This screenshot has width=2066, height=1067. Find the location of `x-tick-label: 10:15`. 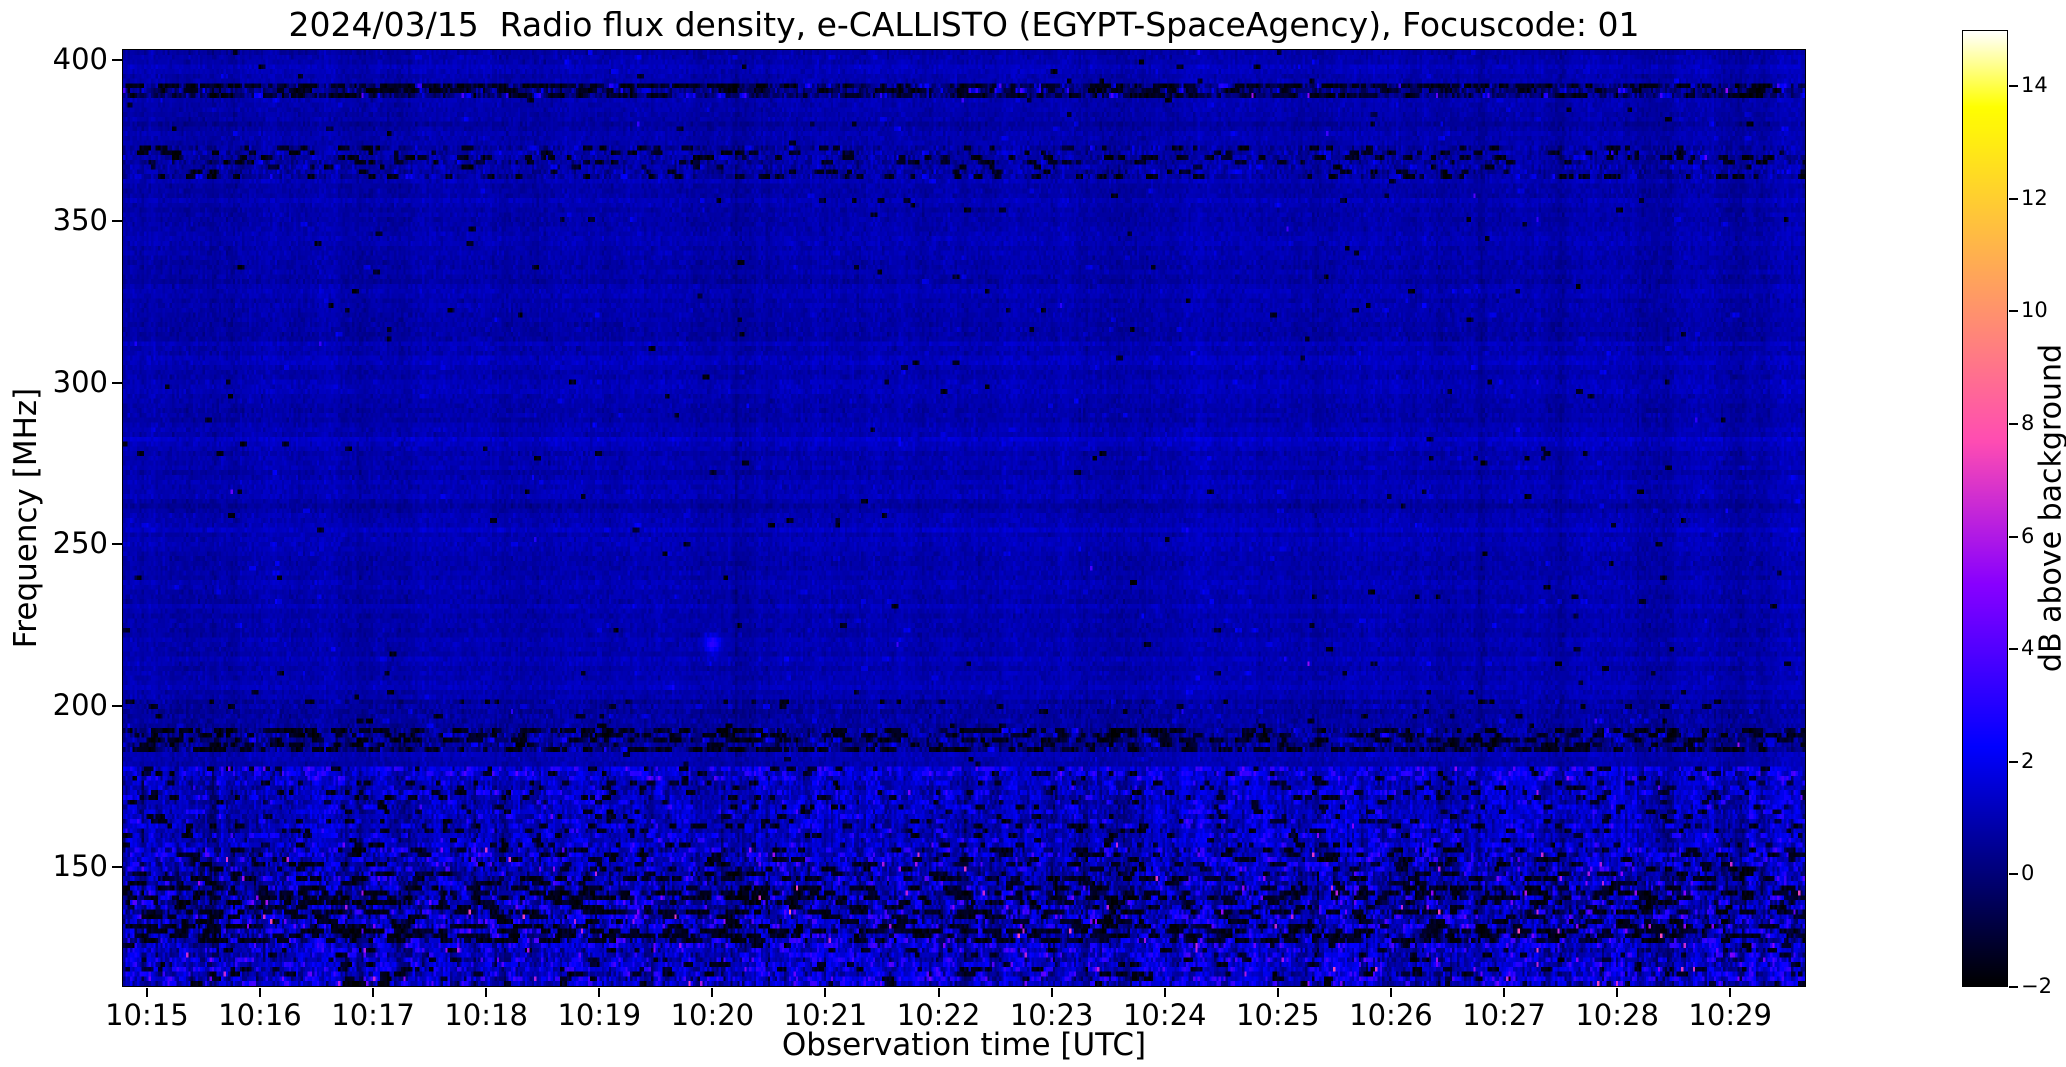

x-tick-label: 10:15 is located at coordinates (147, 1015).